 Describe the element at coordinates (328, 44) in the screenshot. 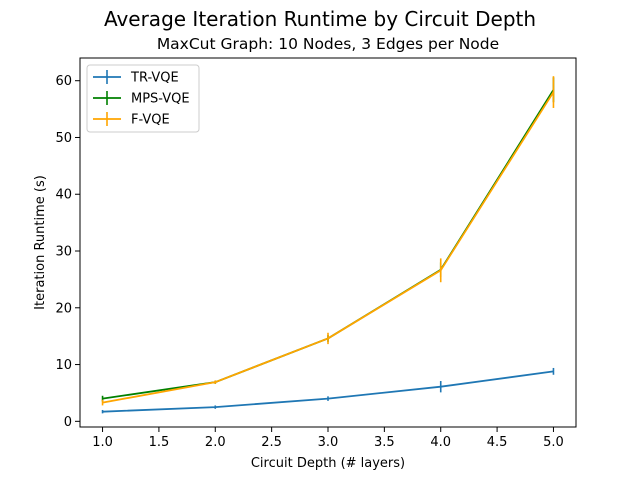

I see `chart-subtitle: MaxCut Graph: 10 Nodes, 3 Edges per Node` at that location.